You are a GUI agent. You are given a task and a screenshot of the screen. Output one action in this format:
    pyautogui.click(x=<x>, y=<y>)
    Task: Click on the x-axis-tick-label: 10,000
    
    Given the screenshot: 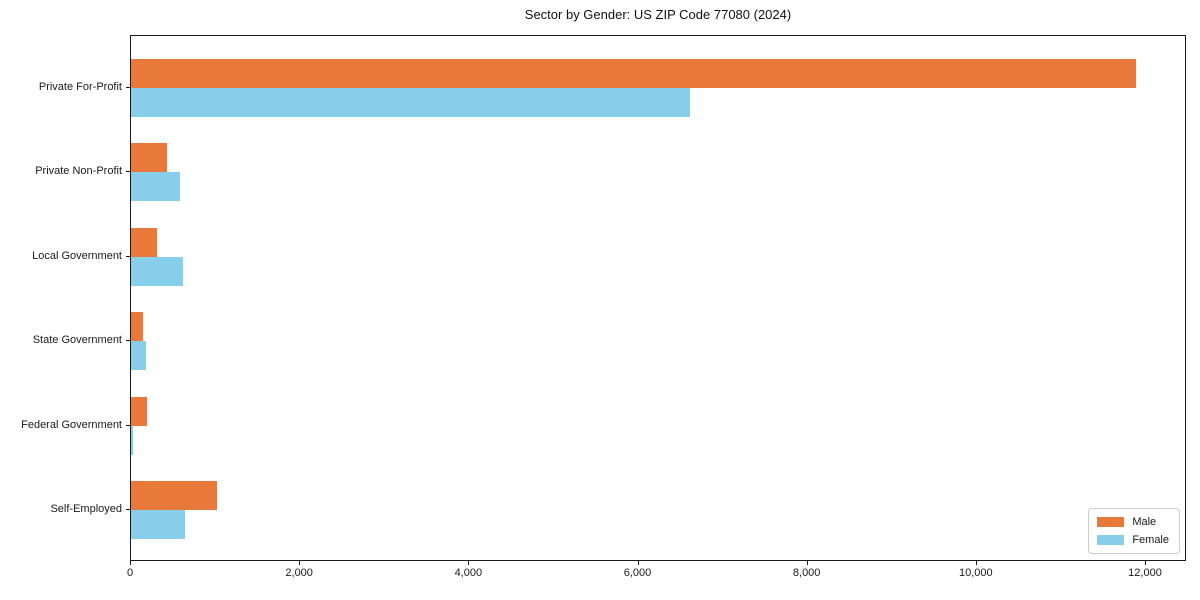 What is the action you would take?
    pyautogui.click(x=976, y=573)
    